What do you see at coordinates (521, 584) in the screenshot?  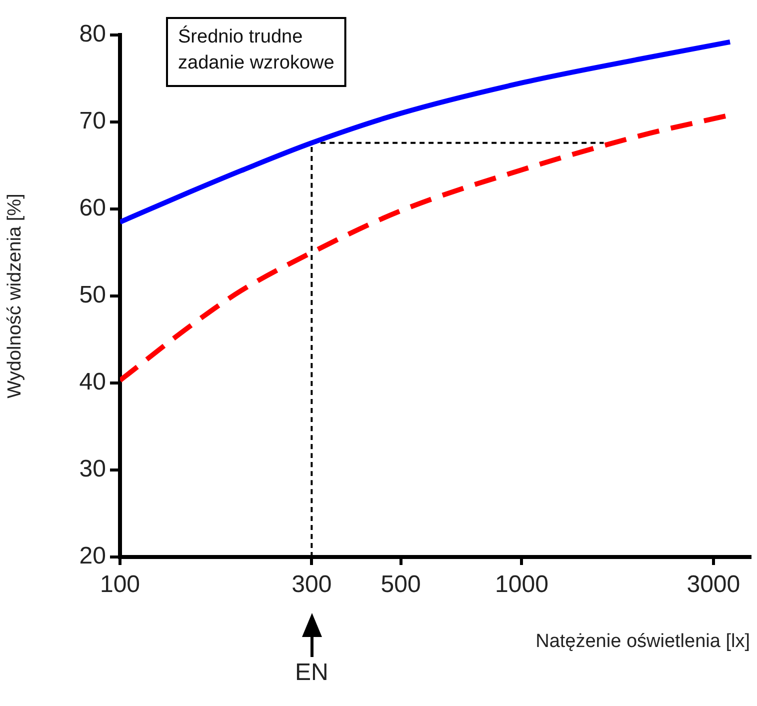 I see `x-tick-label: 1000` at bounding box center [521, 584].